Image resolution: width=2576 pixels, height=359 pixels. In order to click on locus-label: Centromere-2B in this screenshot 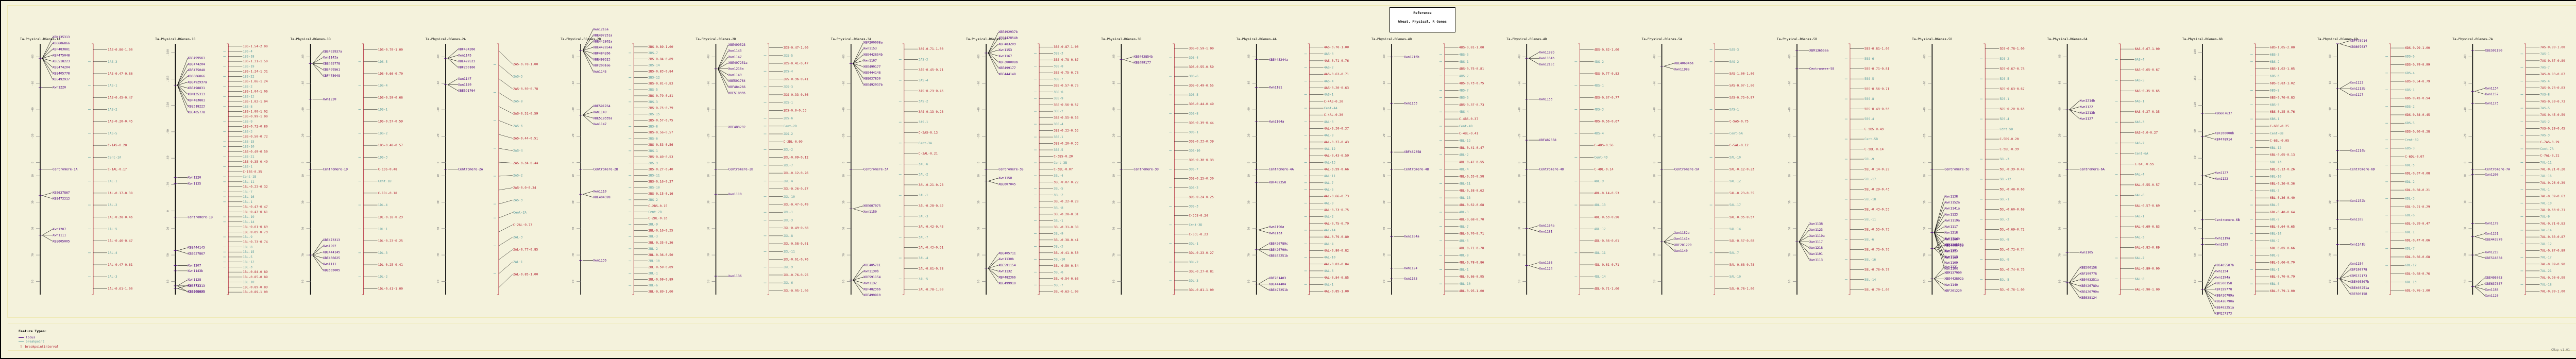, I will do `click(605, 170)`.